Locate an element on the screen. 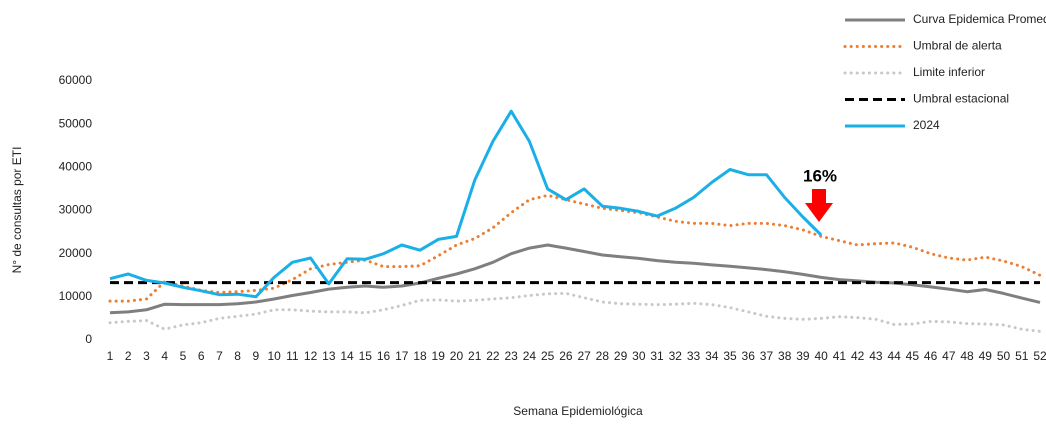 The width and height of the screenshot is (1046, 426). x-tick-label: 48 is located at coordinates (967, 356).